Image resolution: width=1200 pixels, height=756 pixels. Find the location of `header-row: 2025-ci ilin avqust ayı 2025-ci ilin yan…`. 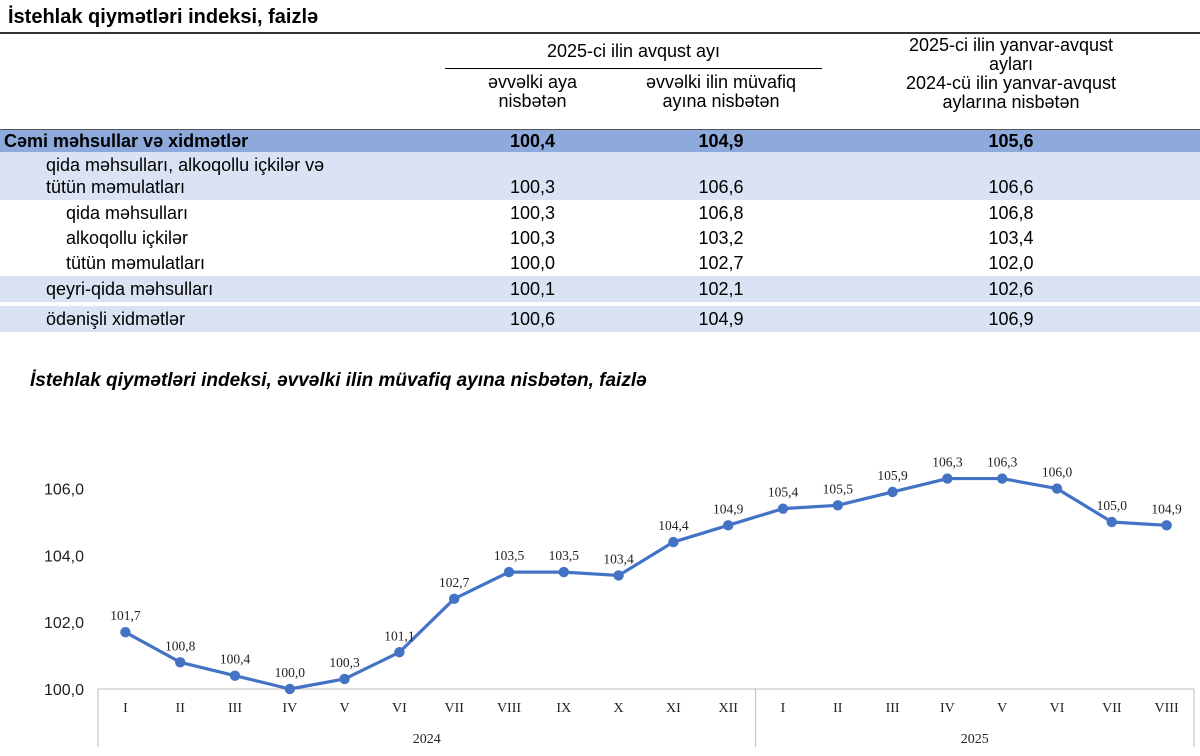

header-row: 2025-ci ilin avqust ayı 2025-ci ilin yan… is located at coordinates (600, 72).